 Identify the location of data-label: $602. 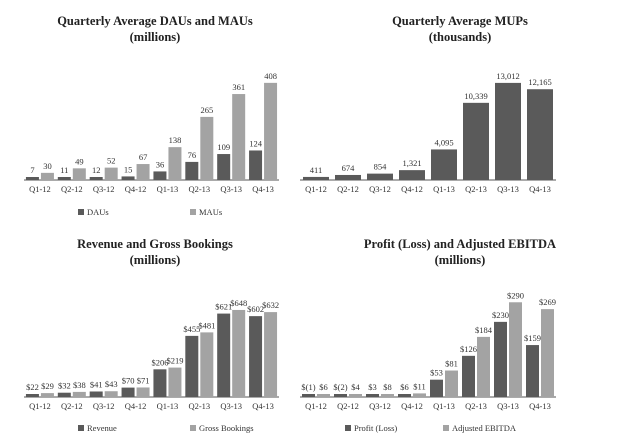
(255, 309).